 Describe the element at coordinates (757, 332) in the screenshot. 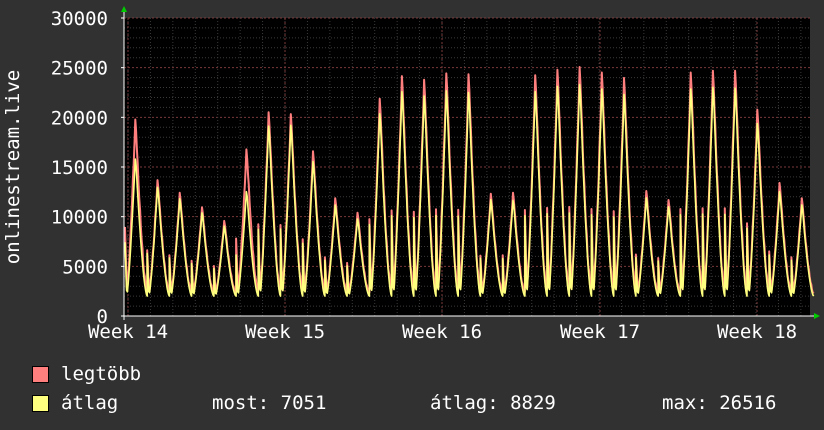

I see `x-tick-label: Week 18` at that location.